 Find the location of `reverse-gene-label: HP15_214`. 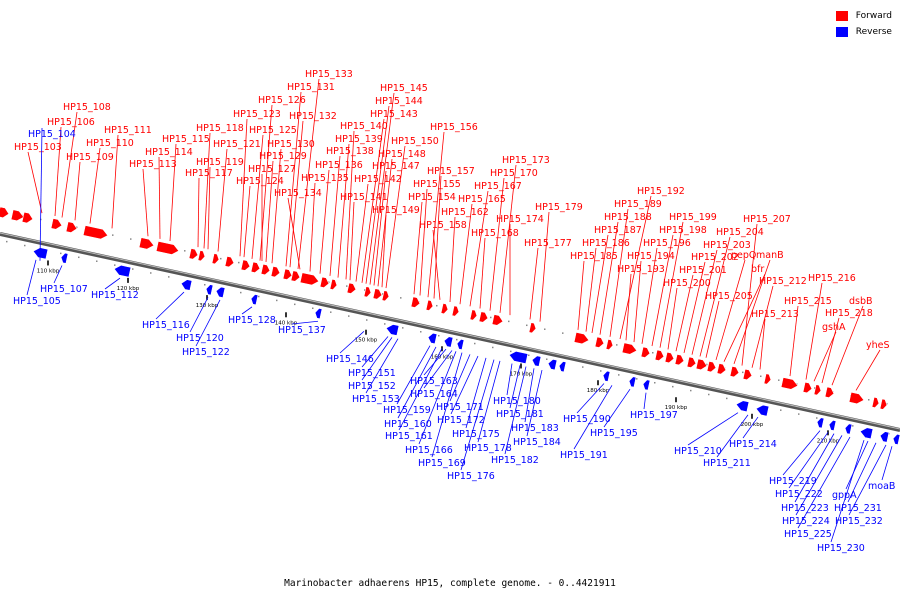

reverse-gene-label: HP15_214 is located at coordinates (753, 444).